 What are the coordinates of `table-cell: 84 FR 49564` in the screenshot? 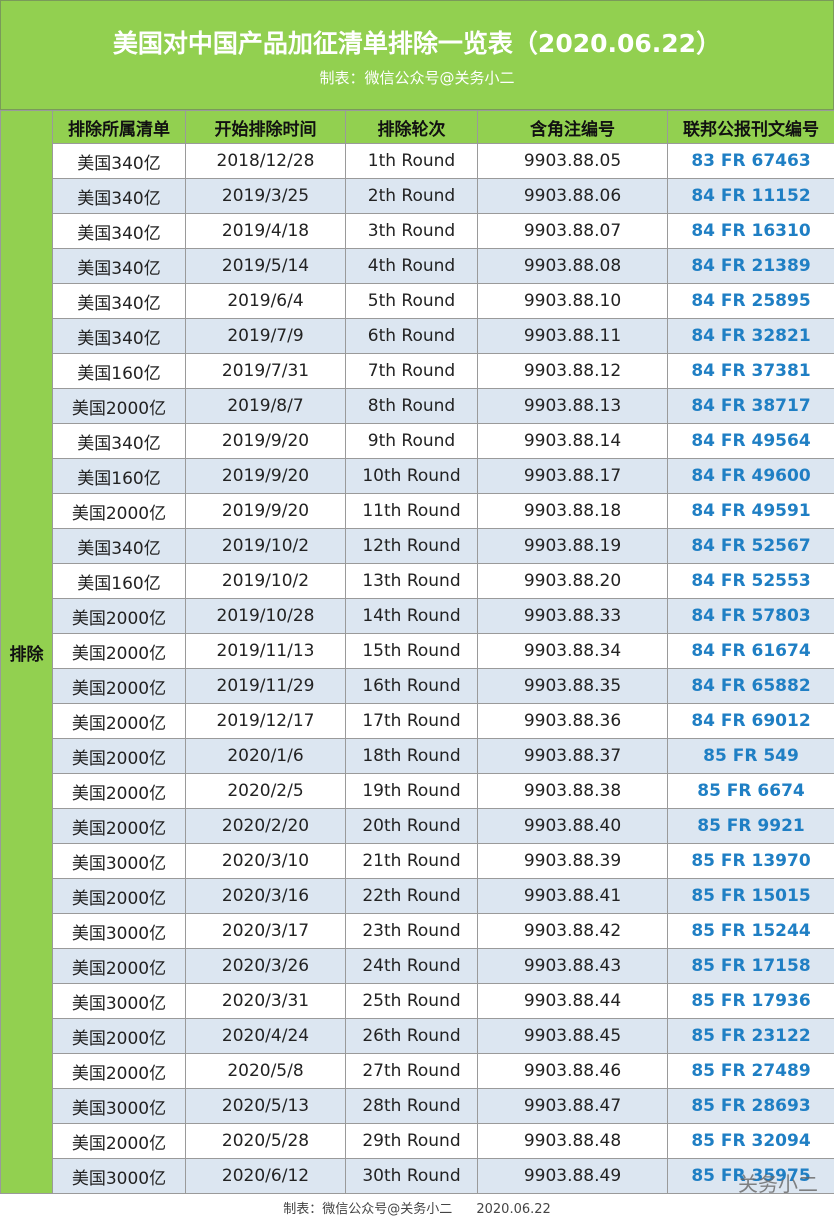 It's located at (751, 441).